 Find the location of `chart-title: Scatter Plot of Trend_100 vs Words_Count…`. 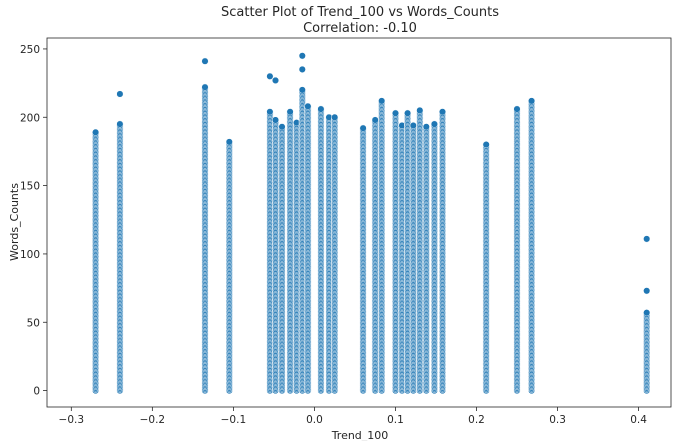

chart-title: Scatter Plot of Trend_100 vs Words_Count… is located at coordinates (360, 12).